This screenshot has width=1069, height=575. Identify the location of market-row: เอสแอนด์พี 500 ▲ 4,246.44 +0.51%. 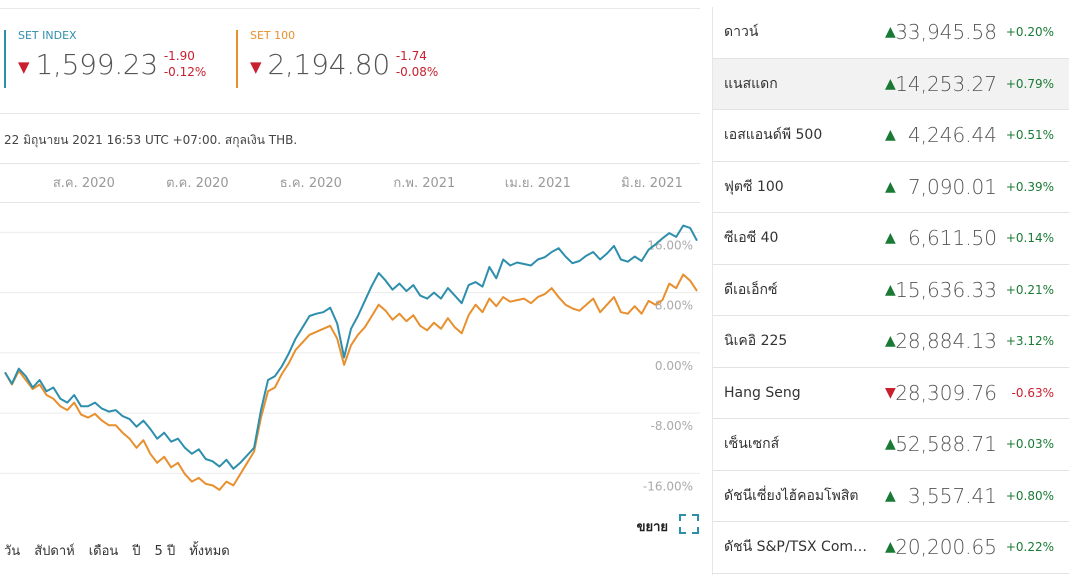
(891, 136).